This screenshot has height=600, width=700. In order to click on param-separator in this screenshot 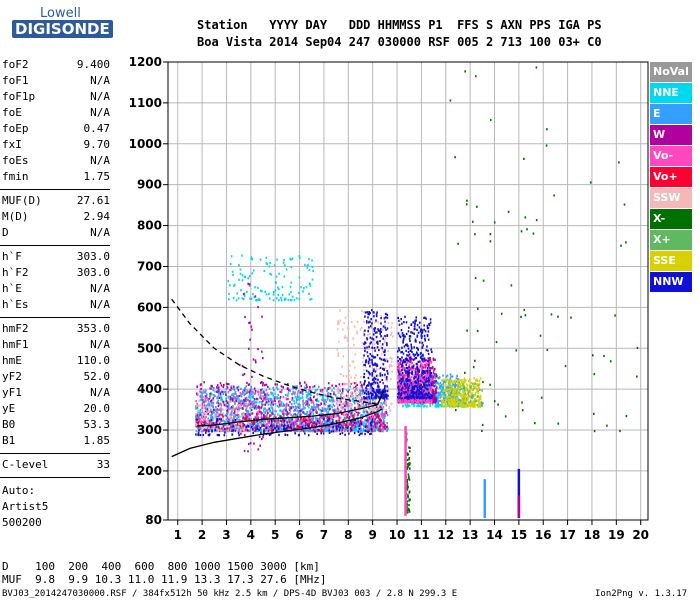, I will do `click(55, 453)`.